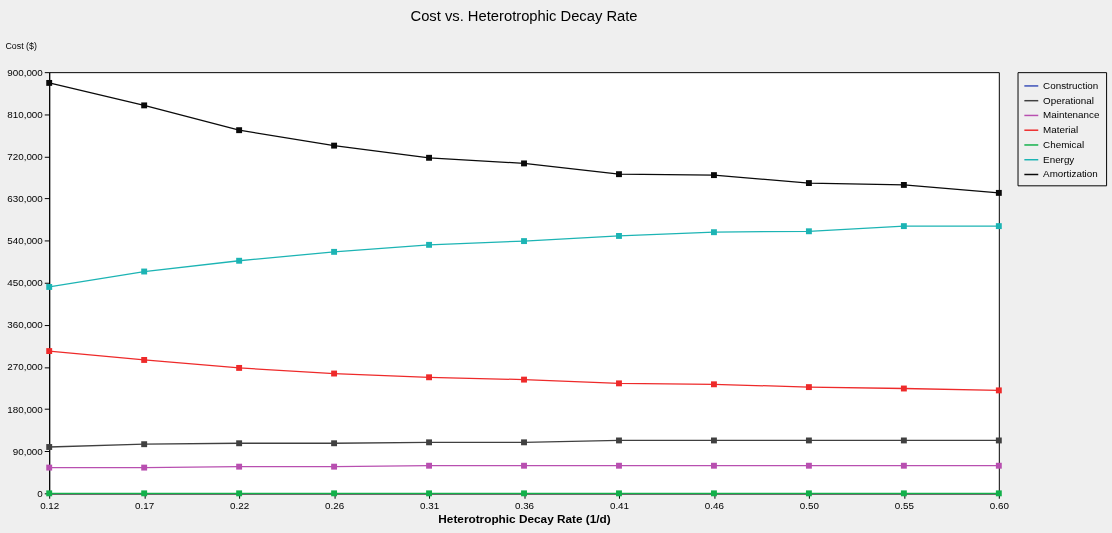 The image size is (1112, 533). Describe the element at coordinates (1070, 174) in the screenshot. I see `legend-label: Amortization` at that location.